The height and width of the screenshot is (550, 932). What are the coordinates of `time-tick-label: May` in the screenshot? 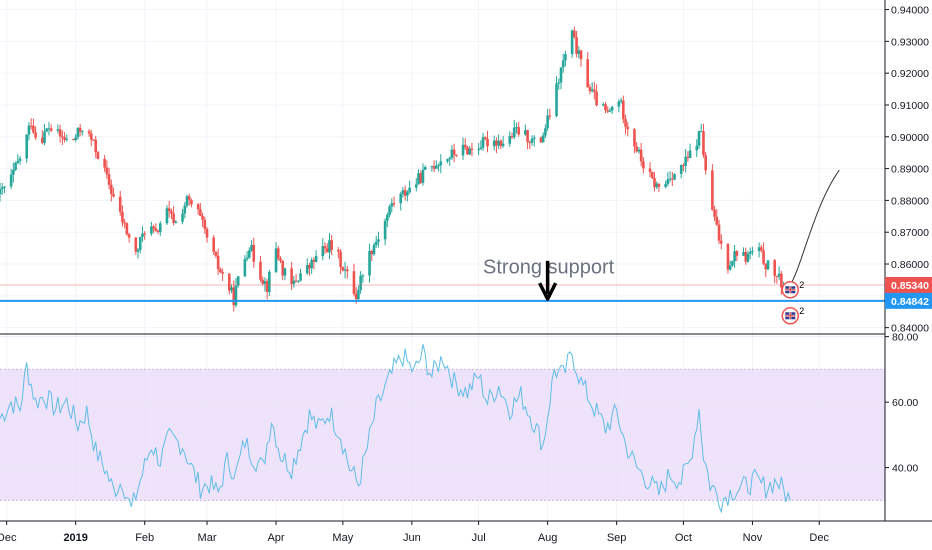 It's located at (342, 538).